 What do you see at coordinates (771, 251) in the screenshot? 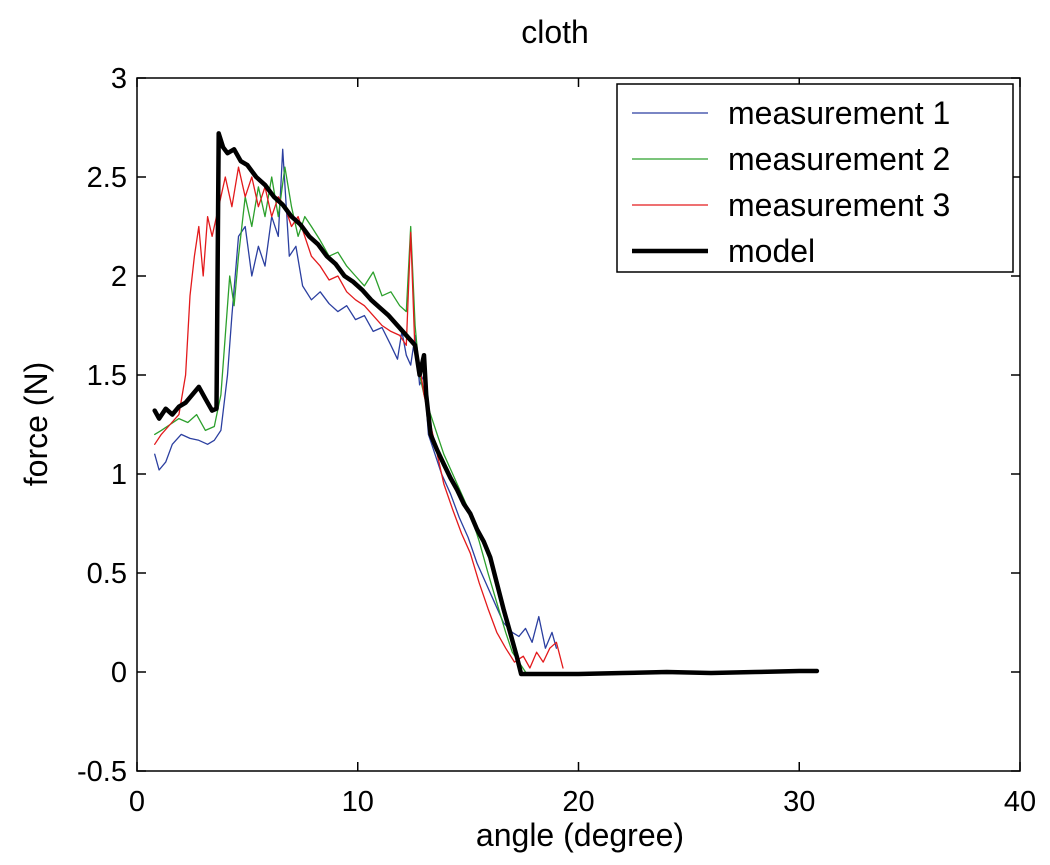
I see `legend-label-model: model` at bounding box center [771, 251].